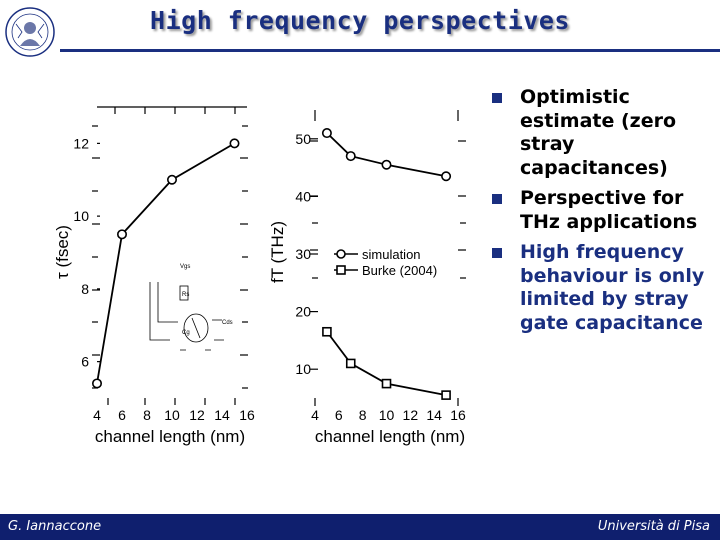 The image size is (720, 540). What do you see at coordinates (391, 254) in the screenshot?
I see `legend-simulation-label: simulation` at bounding box center [391, 254].